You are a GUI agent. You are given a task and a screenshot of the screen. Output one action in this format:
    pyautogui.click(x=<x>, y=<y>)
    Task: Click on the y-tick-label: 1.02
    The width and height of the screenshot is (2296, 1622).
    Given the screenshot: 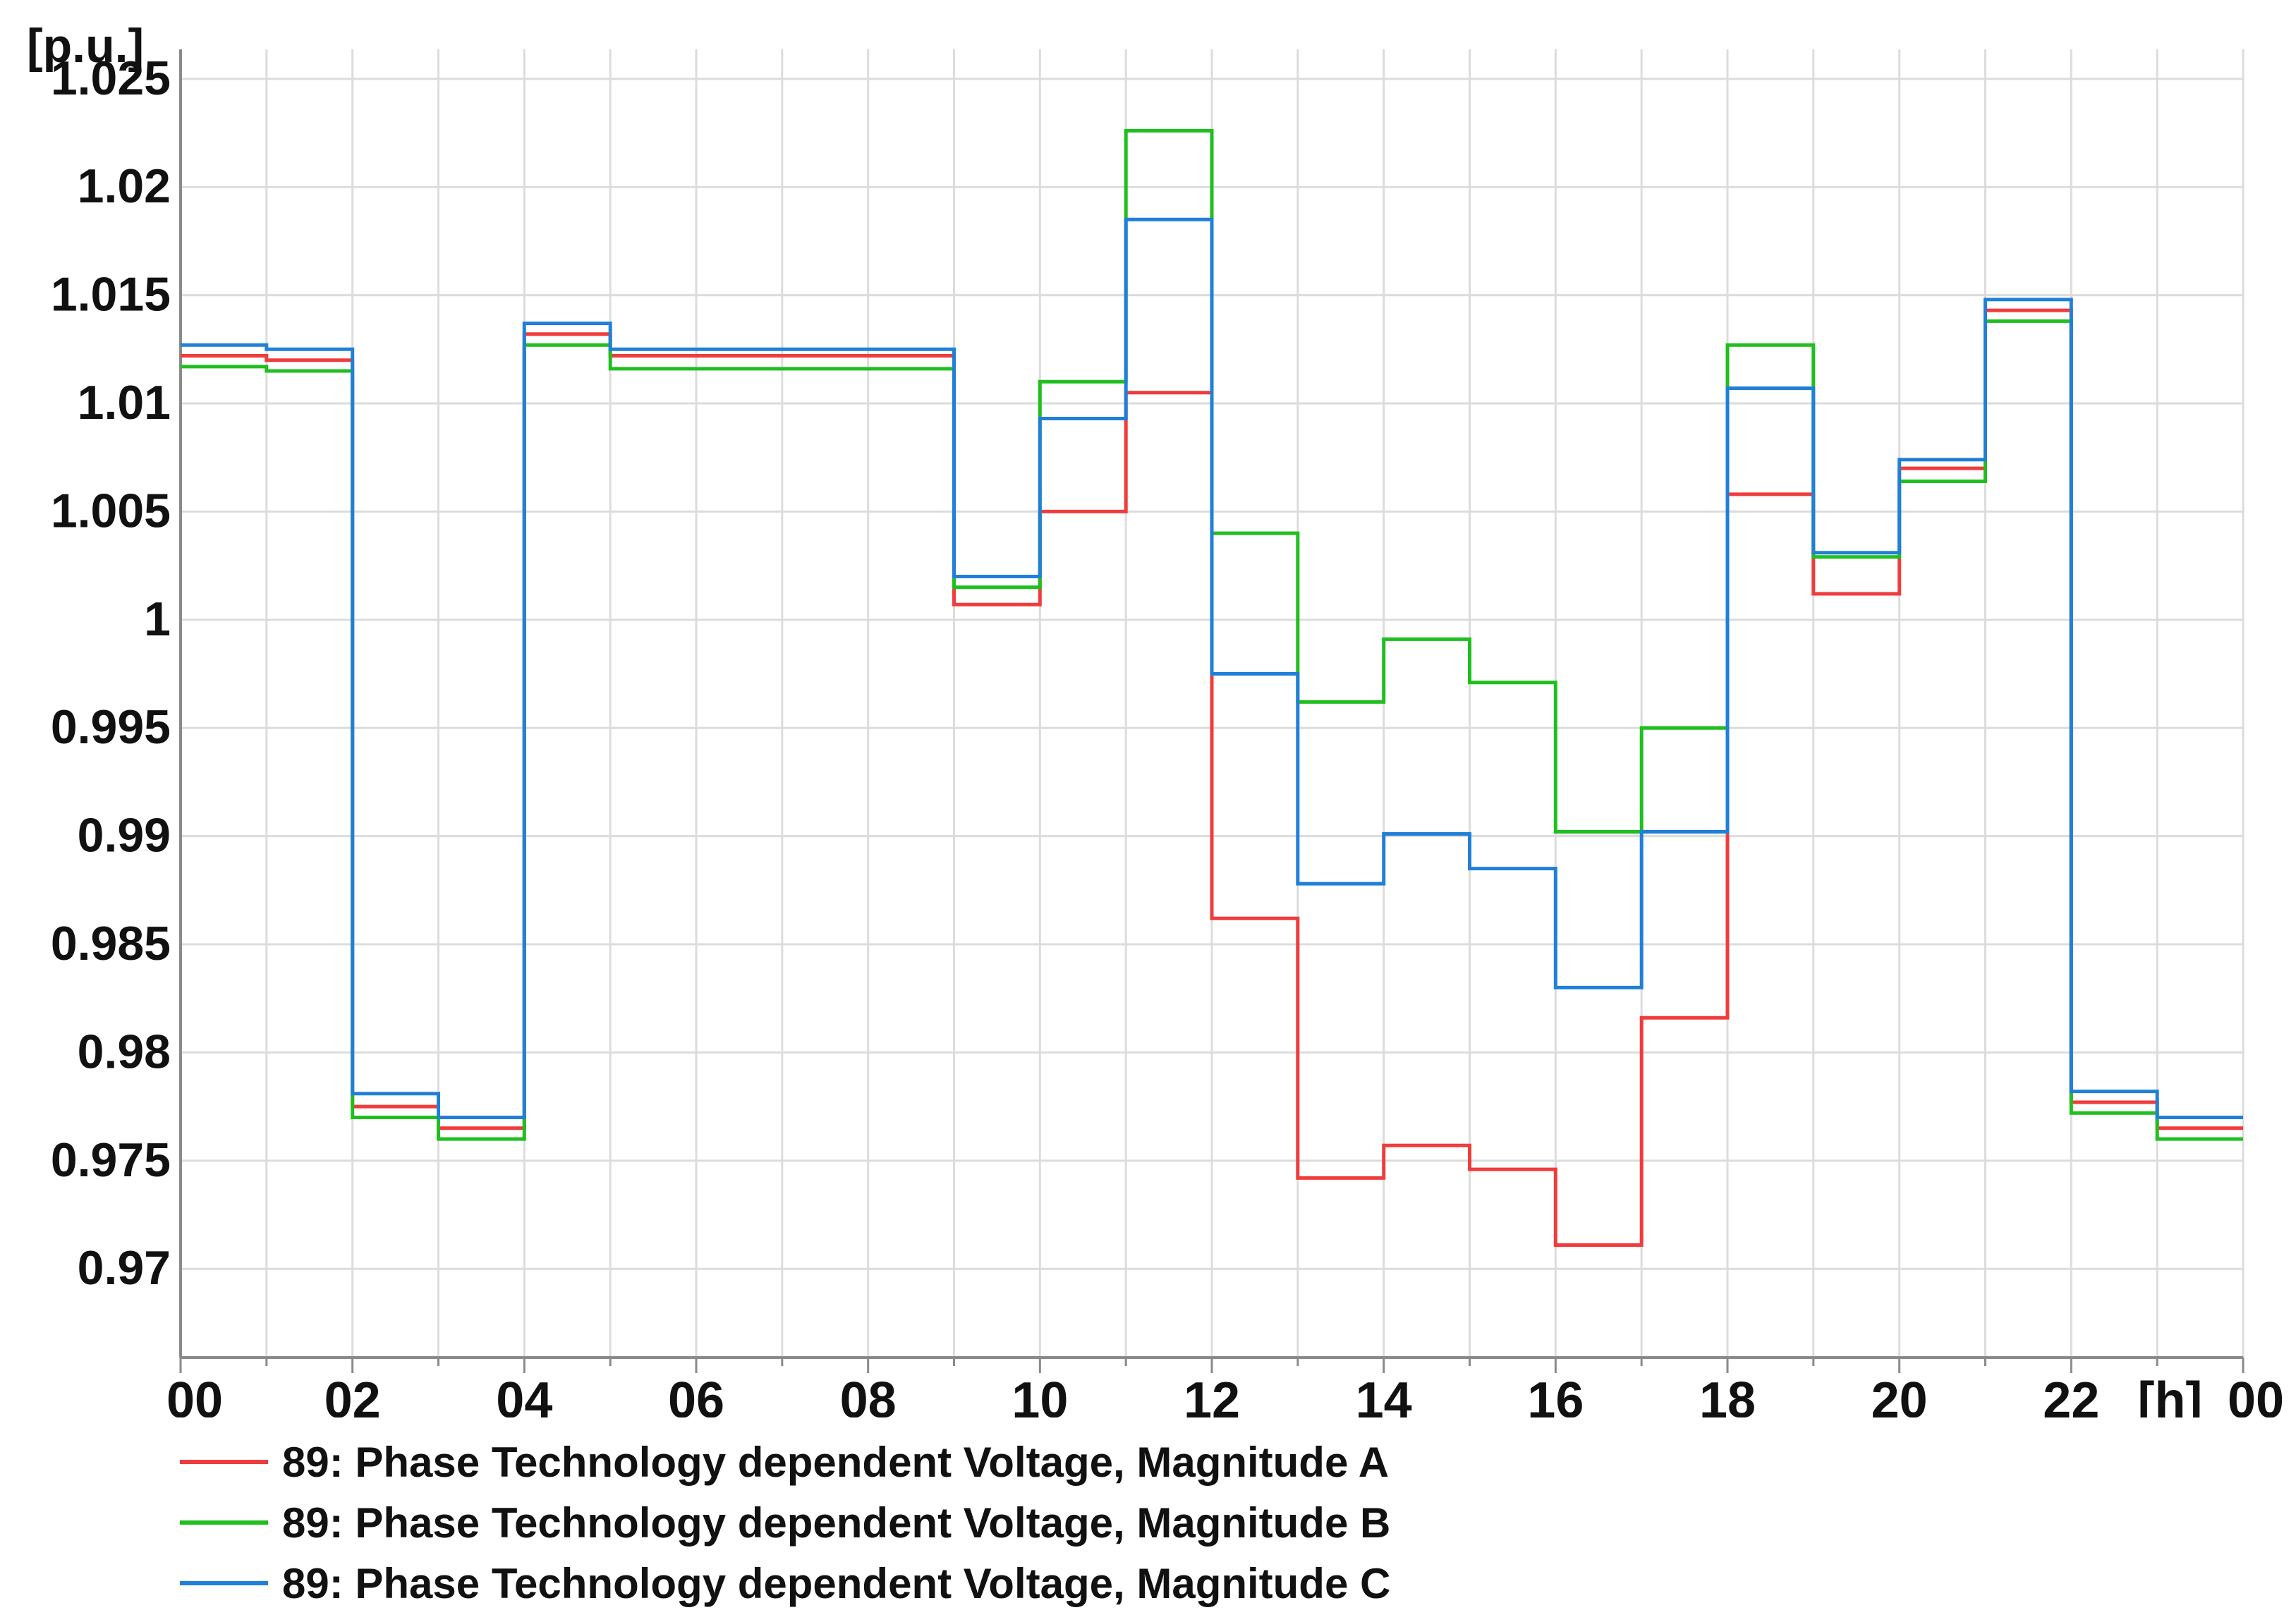 What is the action you would take?
    pyautogui.click(x=124, y=186)
    